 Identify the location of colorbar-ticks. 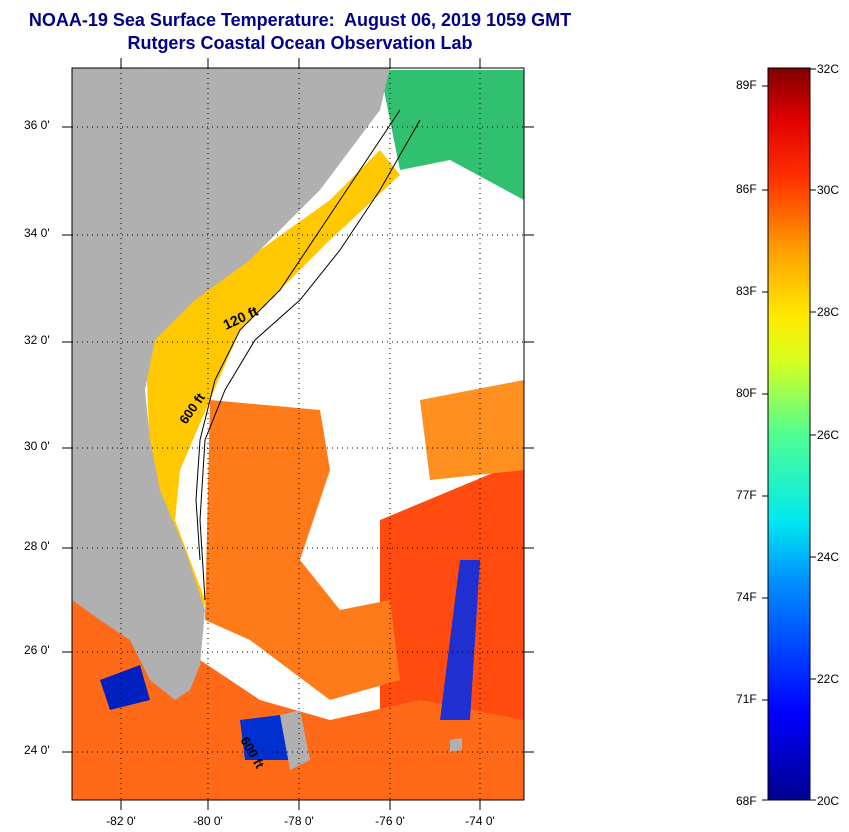
(789, 434).